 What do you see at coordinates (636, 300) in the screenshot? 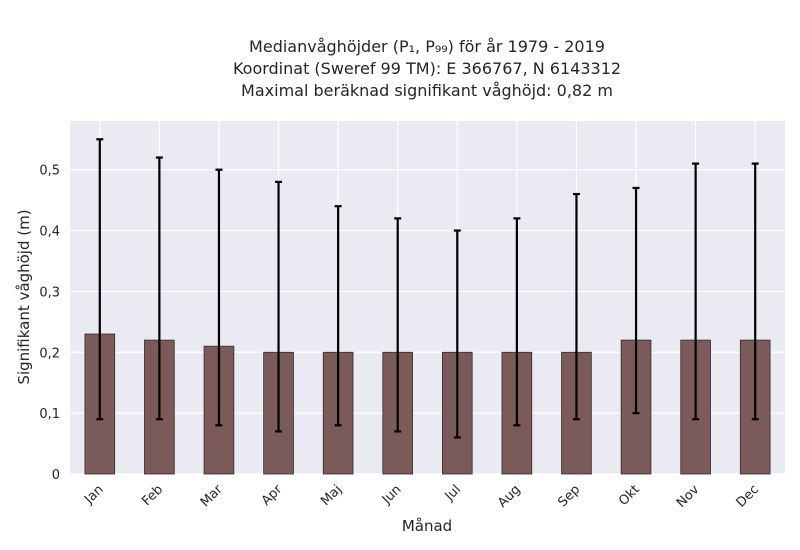
I see `error-bar-okt` at bounding box center [636, 300].